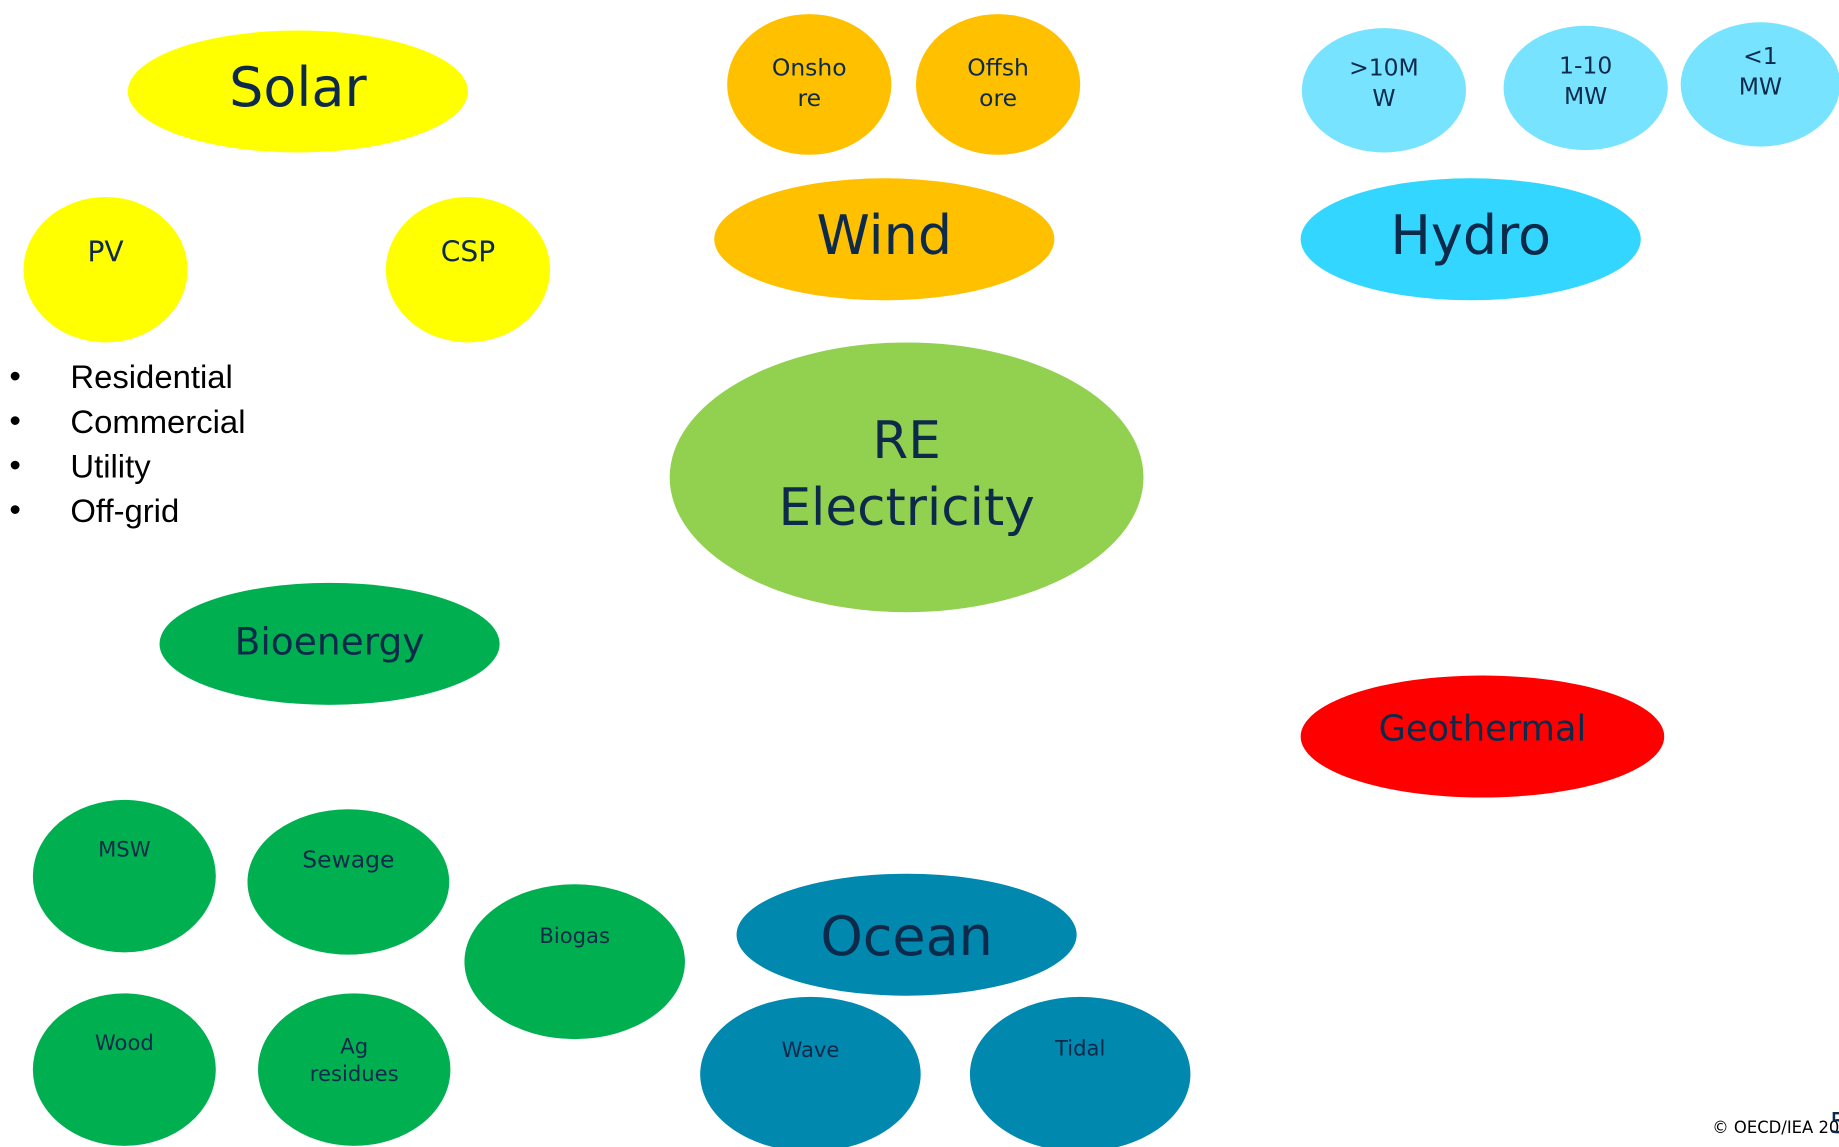 This screenshot has height=1147, width=1839. I want to click on node-label: Hydro, so click(1470, 235).